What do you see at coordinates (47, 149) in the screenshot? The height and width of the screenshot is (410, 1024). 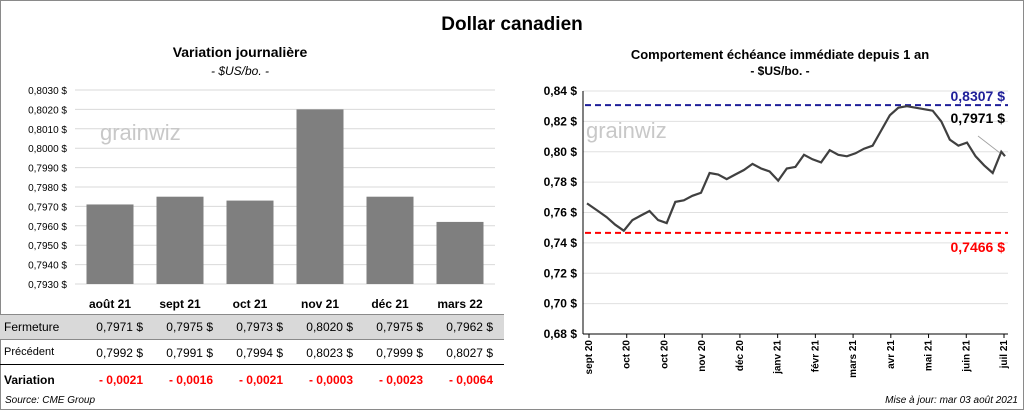 I see `bar-y-tick: 0,8000 $` at bounding box center [47, 149].